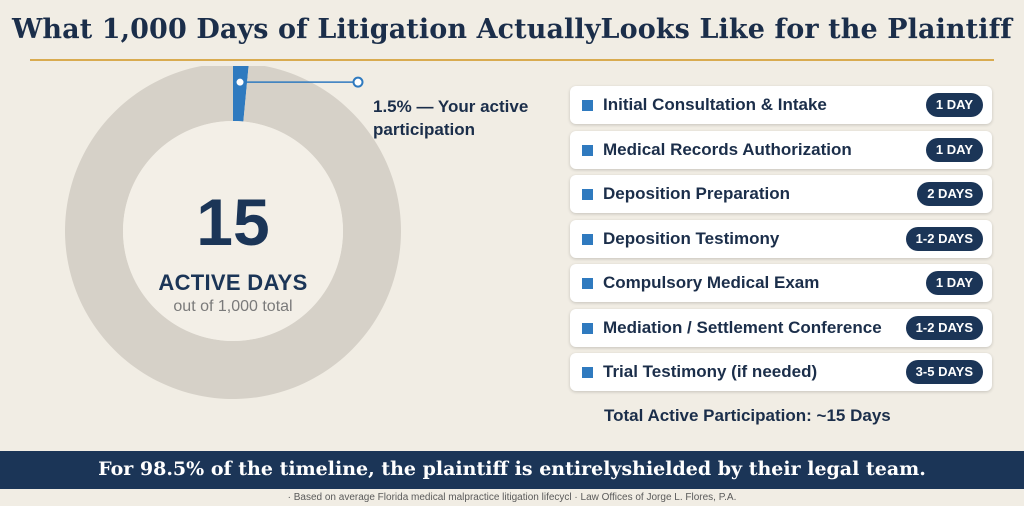 The width and height of the screenshot is (1024, 506). Describe the element at coordinates (233, 306) in the screenshot. I see `center-subtitle: out of 1,000 total` at that location.